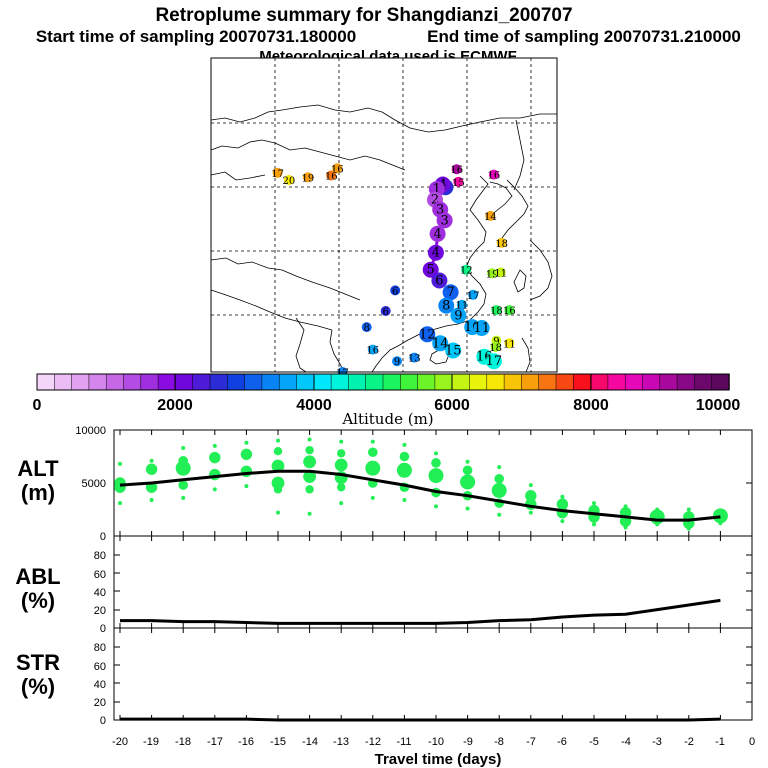 This screenshot has height=768, width=768. What do you see at coordinates (421, 484) in the screenshot?
I see `alt-clusters` at bounding box center [421, 484].